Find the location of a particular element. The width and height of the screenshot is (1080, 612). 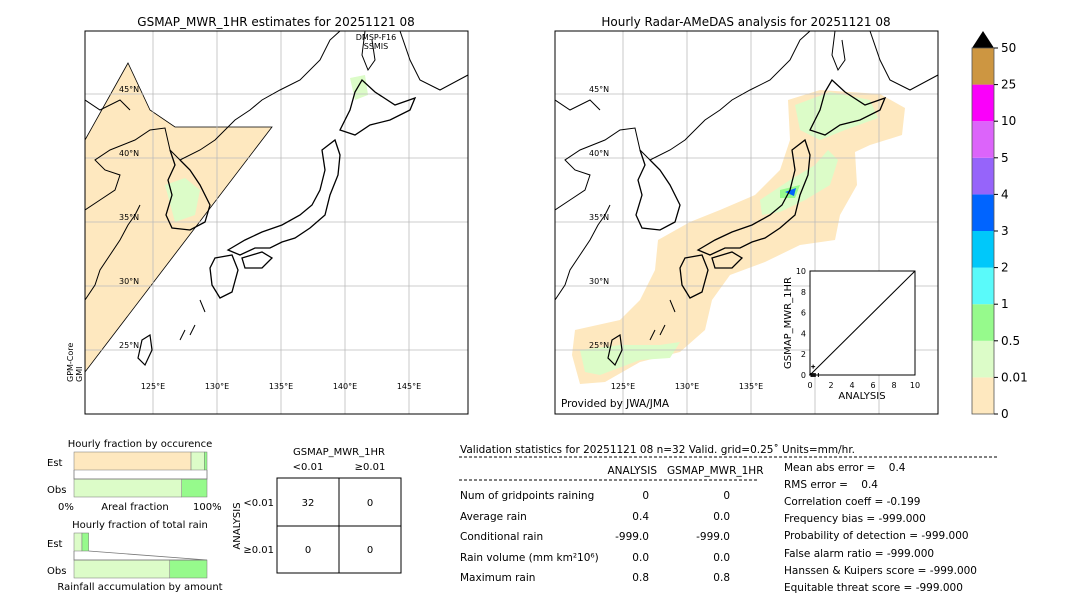

table-cell: 32 is located at coordinates (308, 503).